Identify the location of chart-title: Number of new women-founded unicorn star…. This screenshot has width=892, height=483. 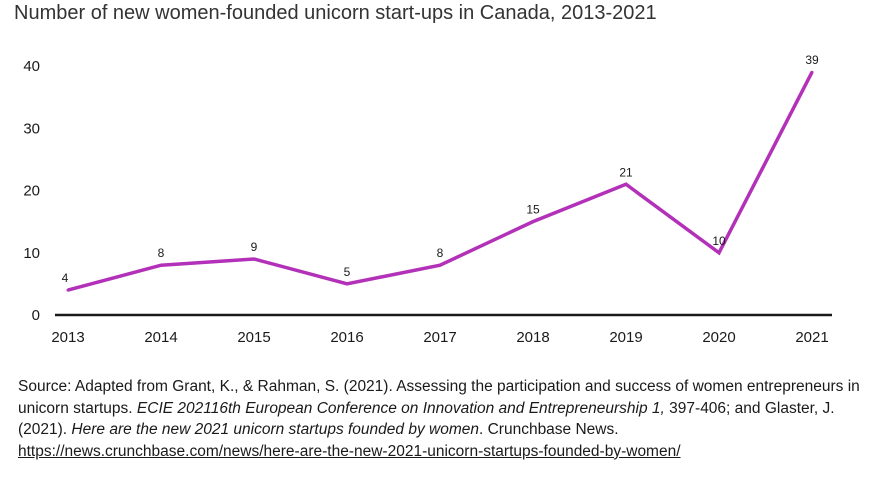
(335, 13).